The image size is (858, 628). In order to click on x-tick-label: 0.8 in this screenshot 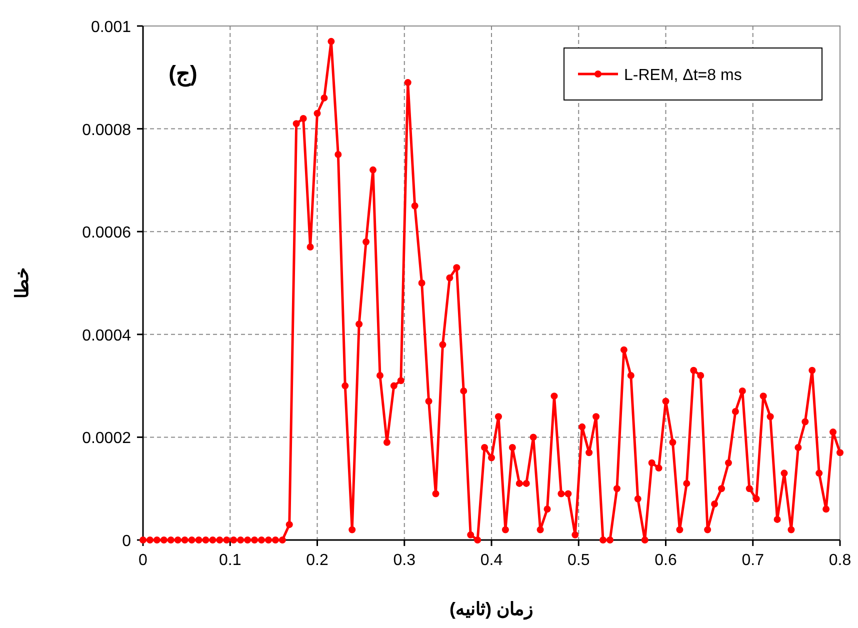, I will do `click(840, 560)`.